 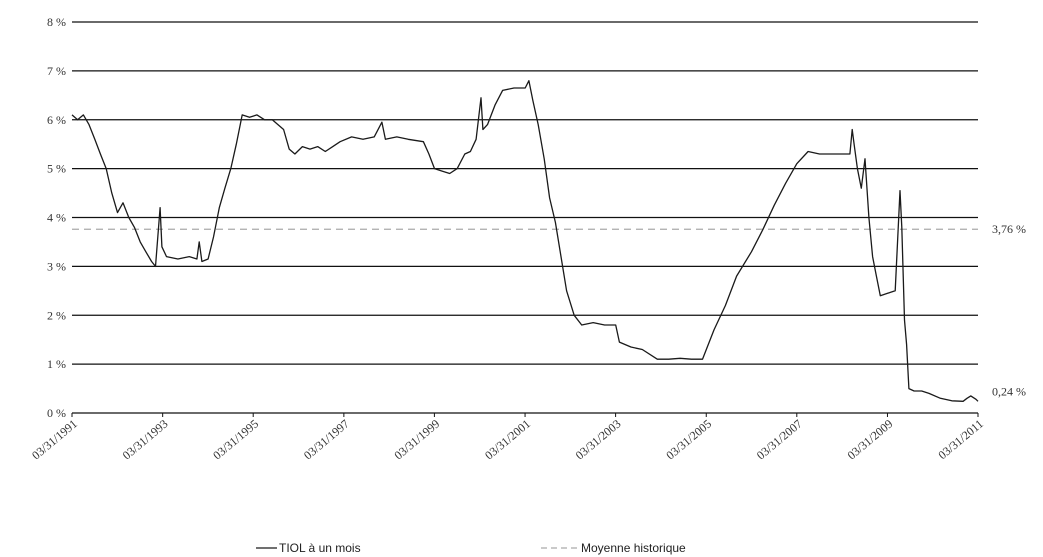 What do you see at coordinates (56, 364) in the screenshot?
I see `y-tick-label: 1 %` at bounding box center [56, 364].